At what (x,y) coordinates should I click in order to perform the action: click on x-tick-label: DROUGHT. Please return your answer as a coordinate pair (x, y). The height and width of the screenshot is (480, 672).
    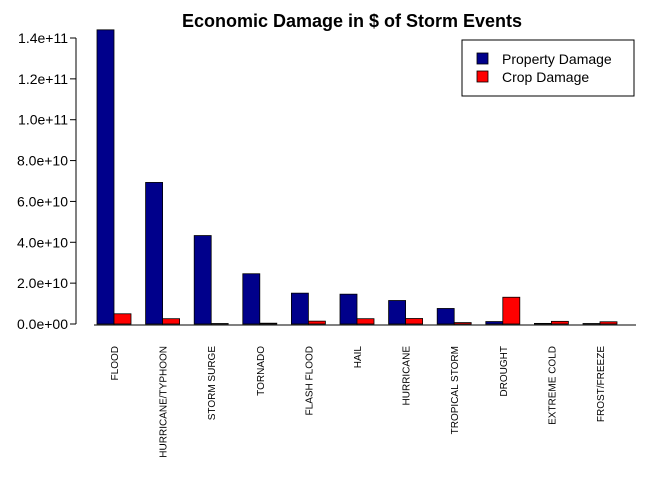
    Looking at the image, I should click on (504, 371).